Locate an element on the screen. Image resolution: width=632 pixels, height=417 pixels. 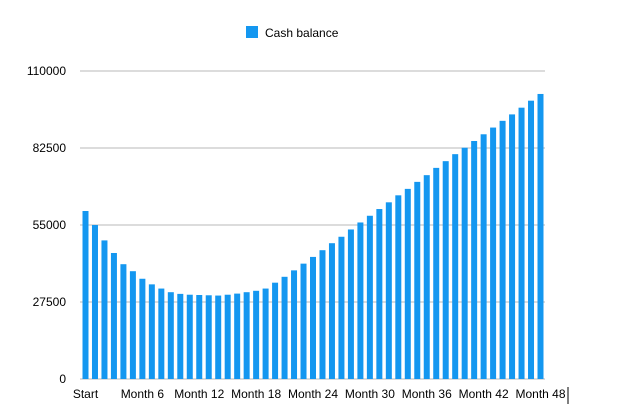
x-tick-label: Month 24 is located at coordinates (313, 394).